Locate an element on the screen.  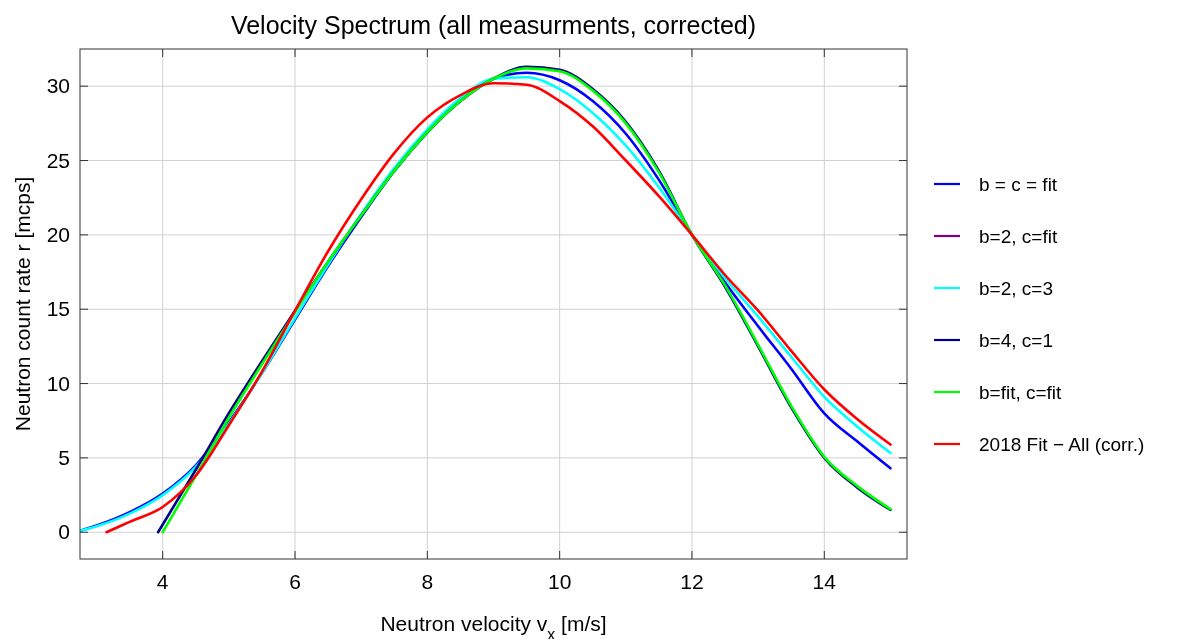
x-tick-label: 4 is located at coordinates (162, 581).